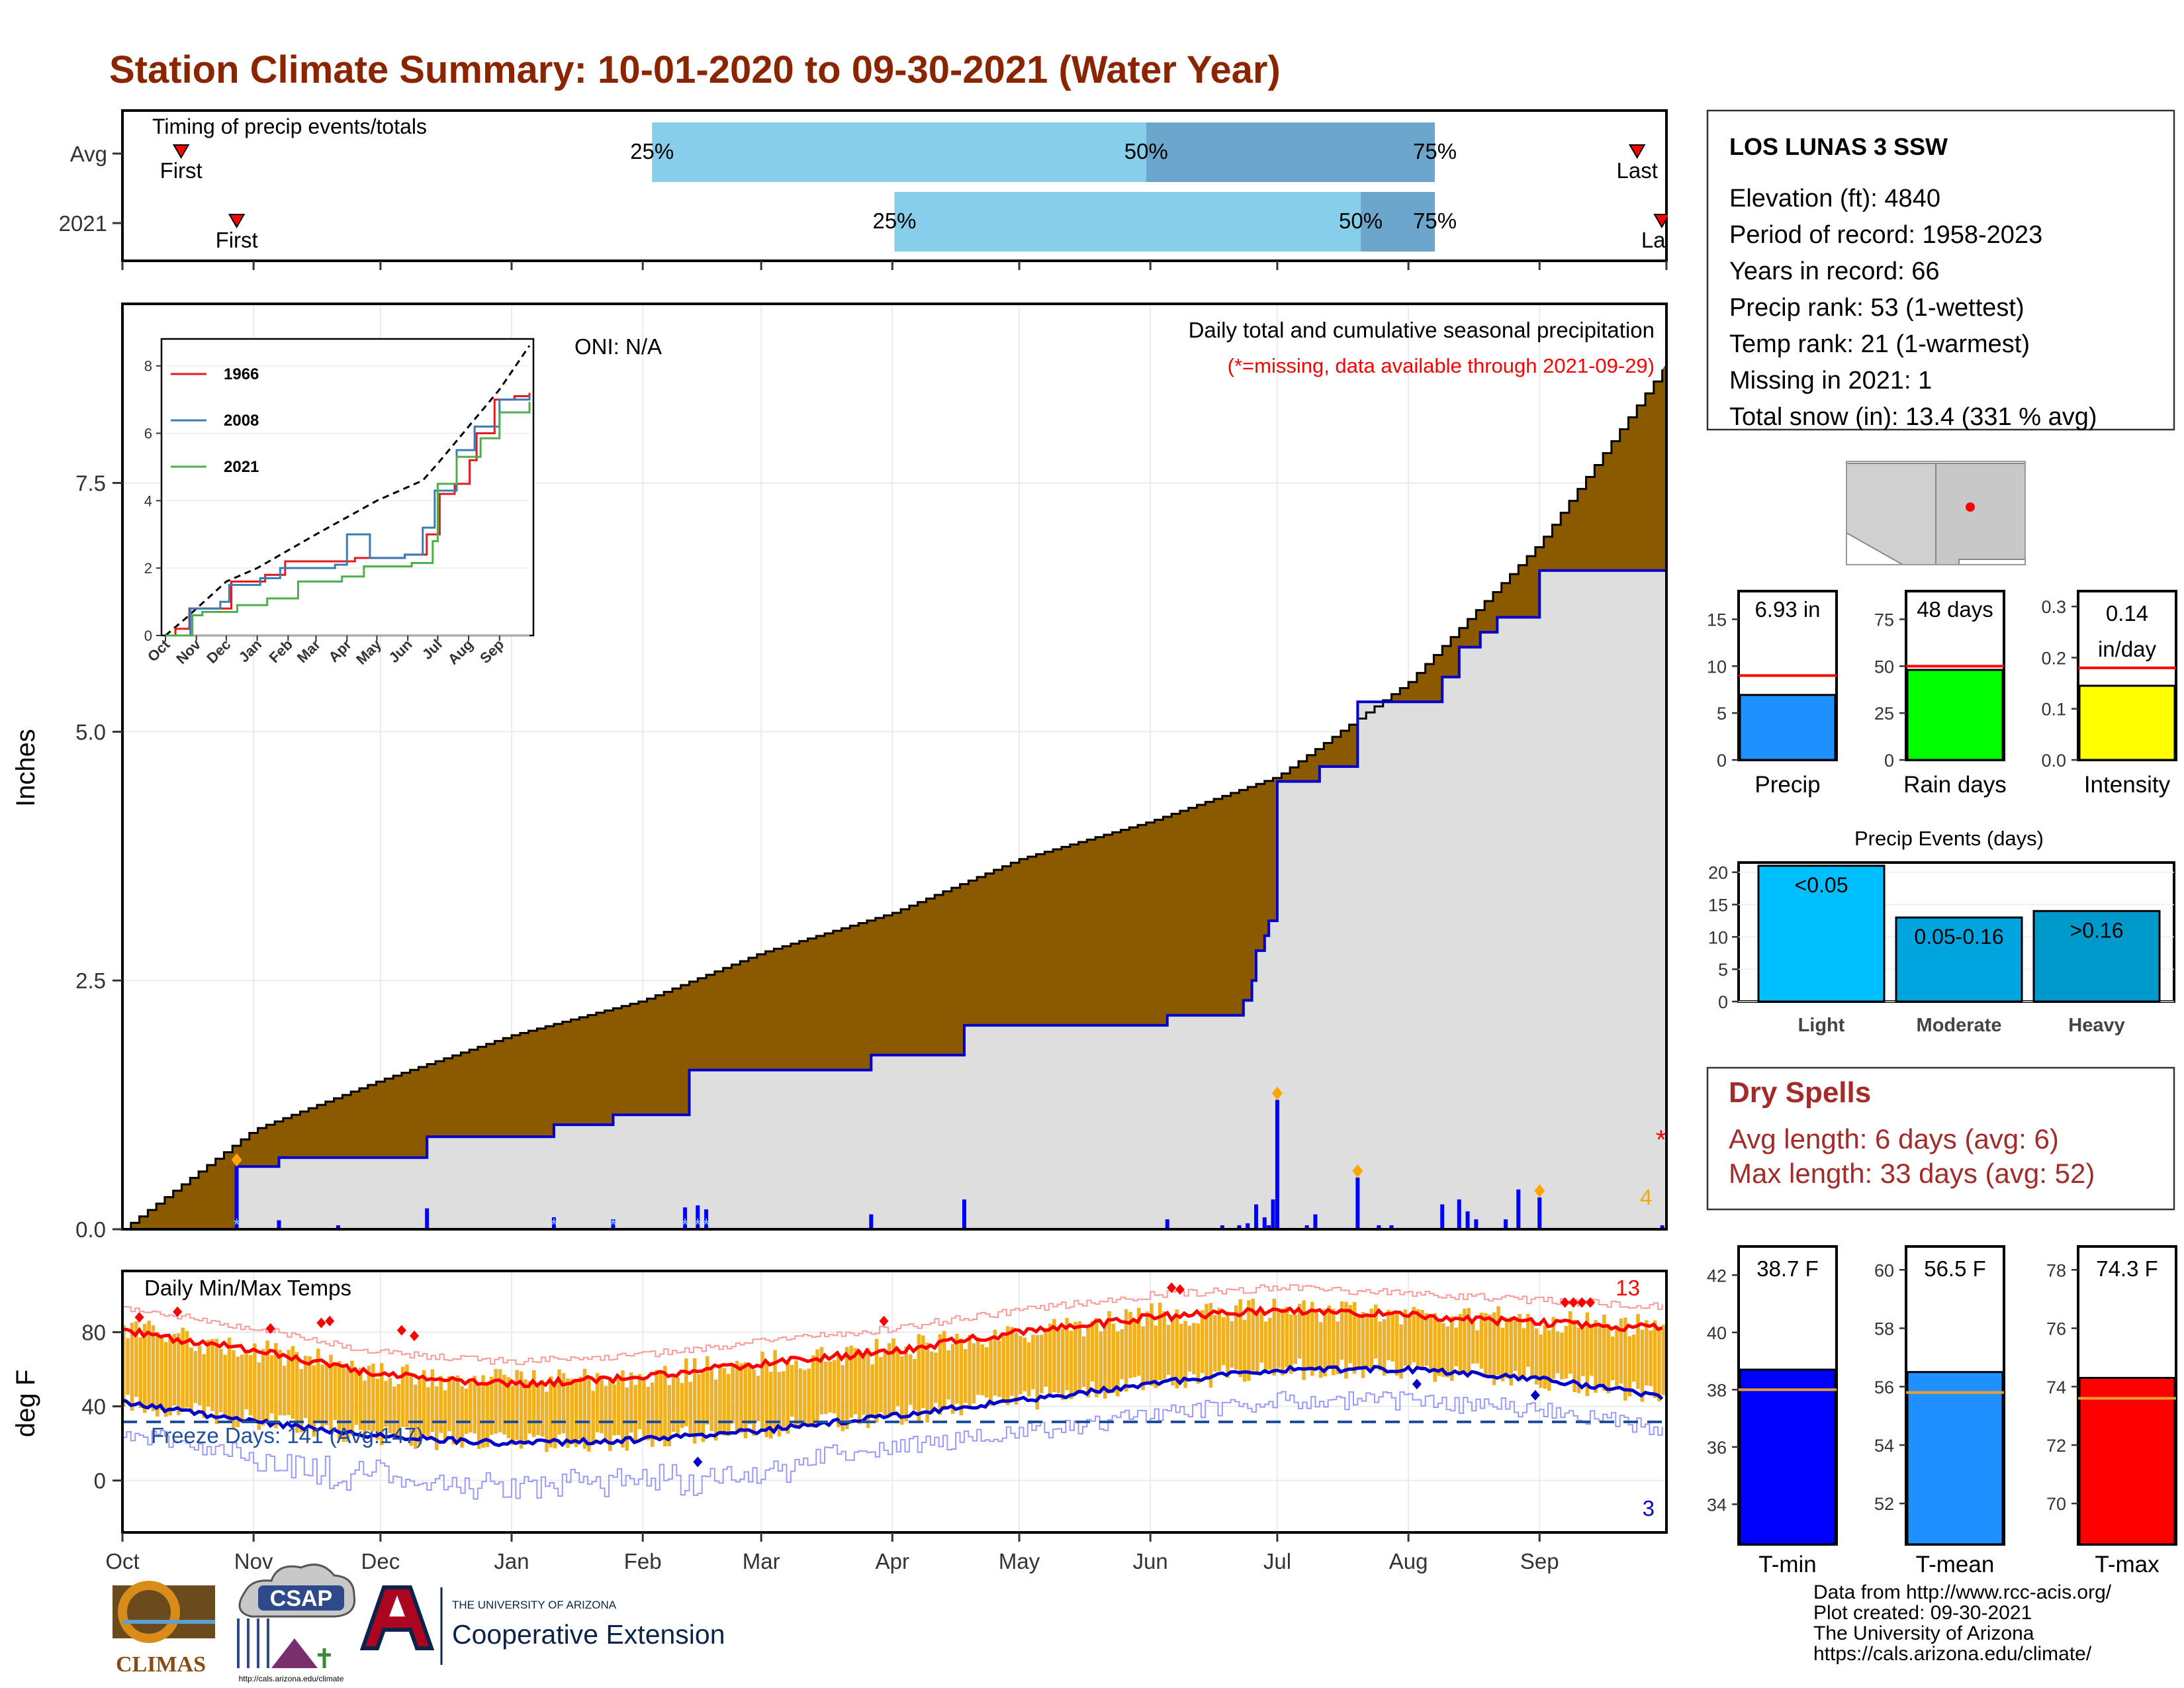 The image size is (2184, 1688). What do you see at coordinates (588, 1634) in the screenshot?
I see `ua-big-text: Cooperative Extension` at bounding box center [588, 1634].